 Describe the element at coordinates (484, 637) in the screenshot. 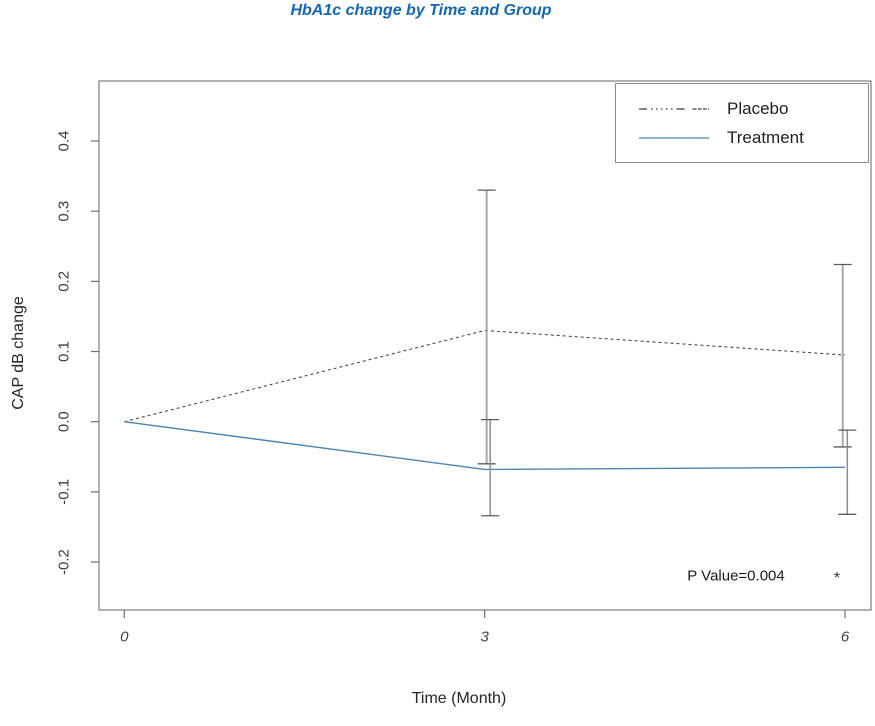

I see `x-tick-label: 3` at that location.